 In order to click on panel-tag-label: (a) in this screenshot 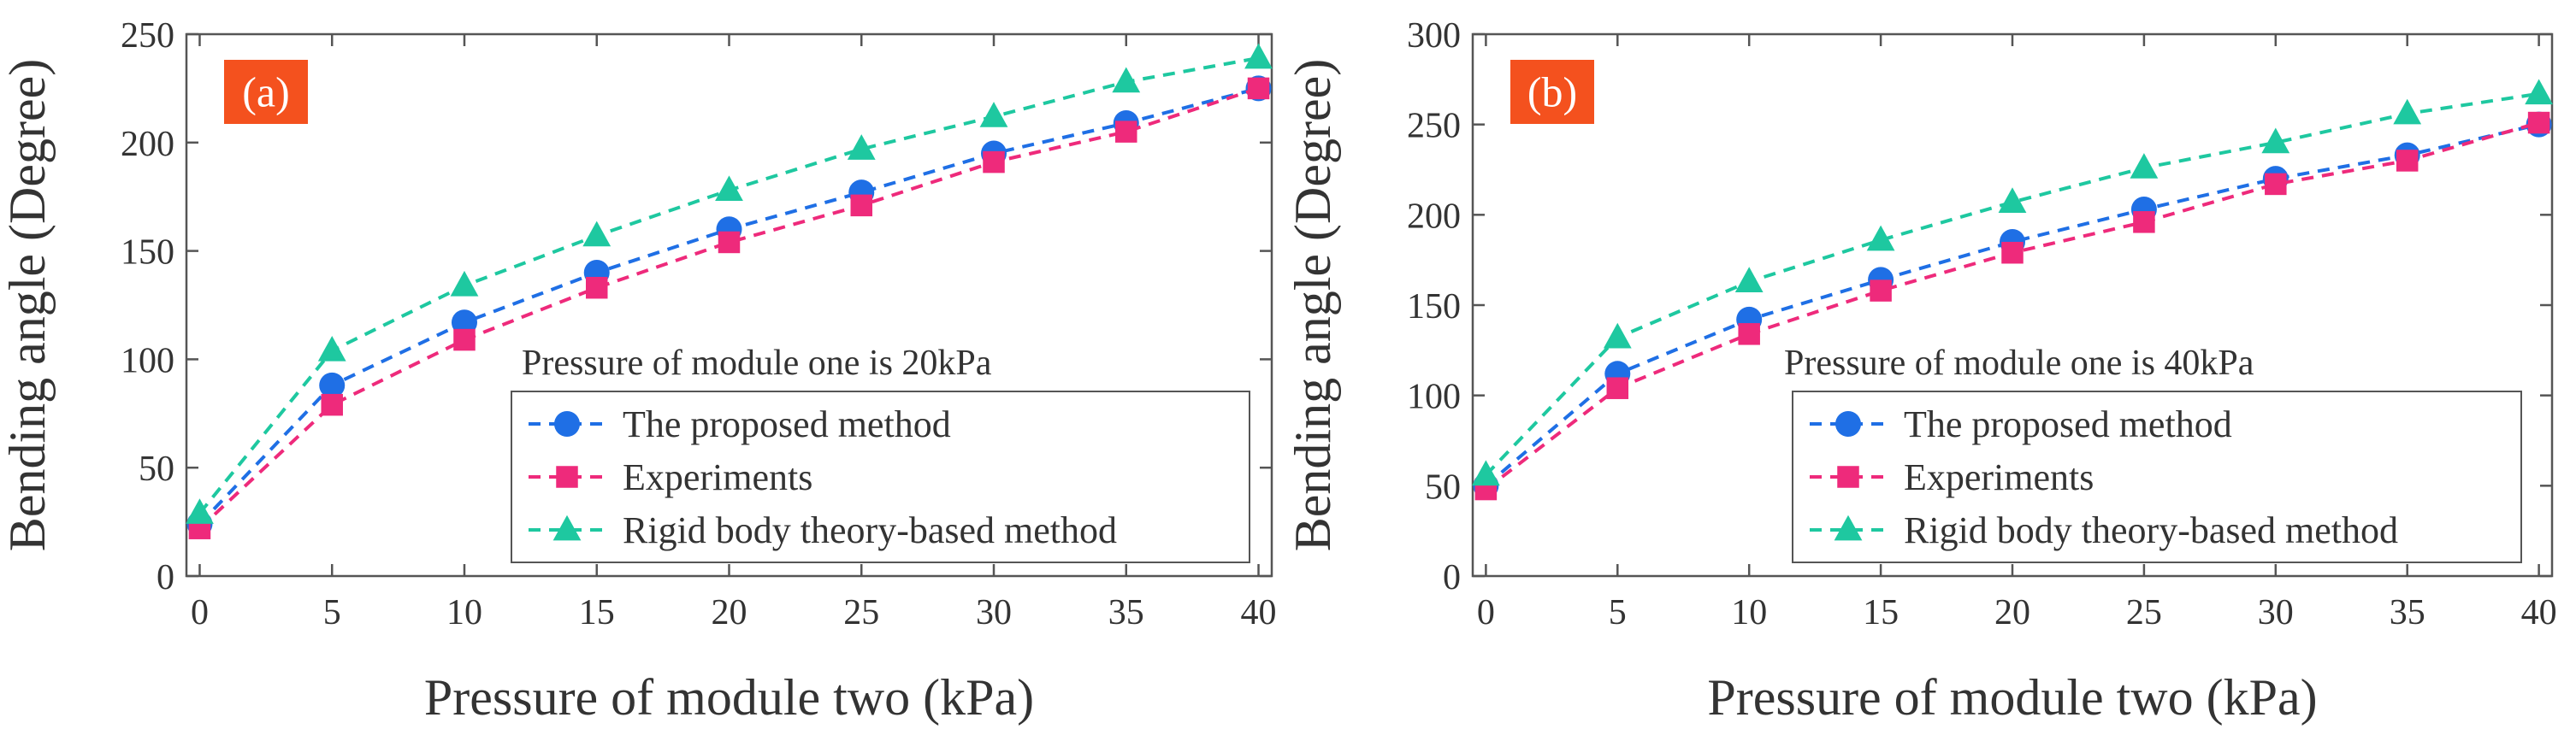, I will do `click(266, 92)`.